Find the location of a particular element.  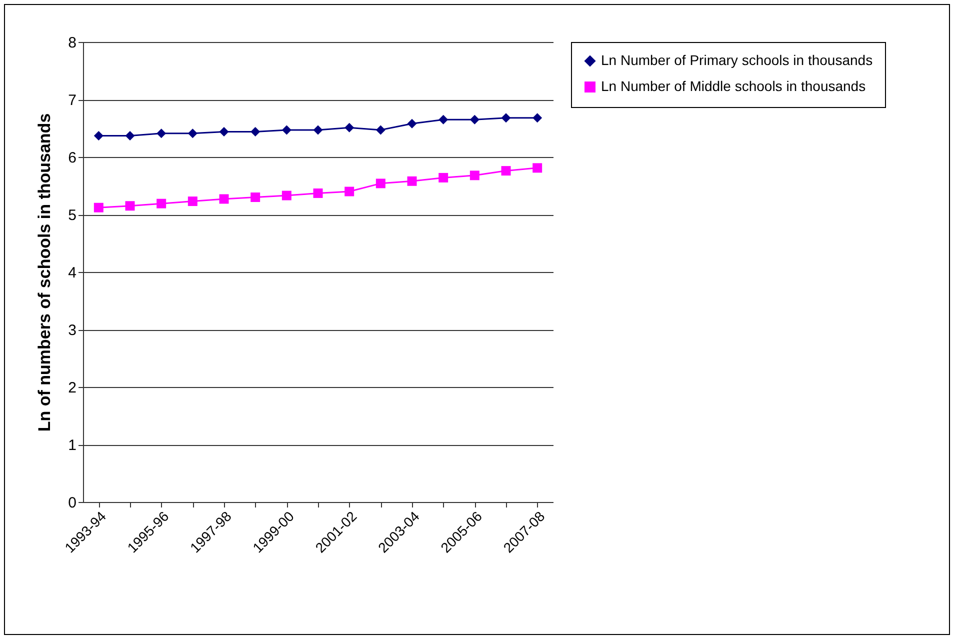

y-tick-label: 0 is located at coordinates (72, 503).